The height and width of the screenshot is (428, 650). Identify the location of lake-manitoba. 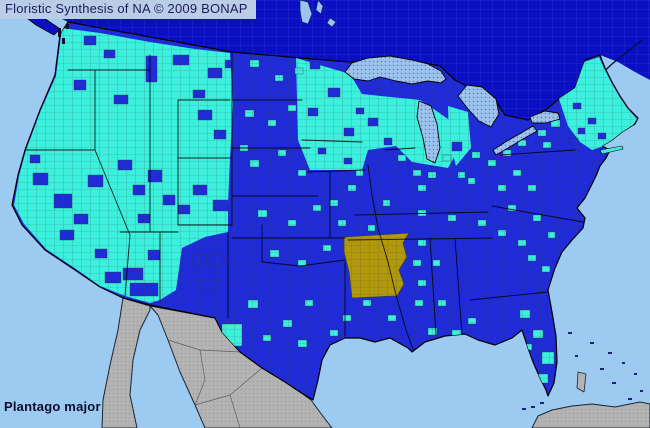
(319, 7).